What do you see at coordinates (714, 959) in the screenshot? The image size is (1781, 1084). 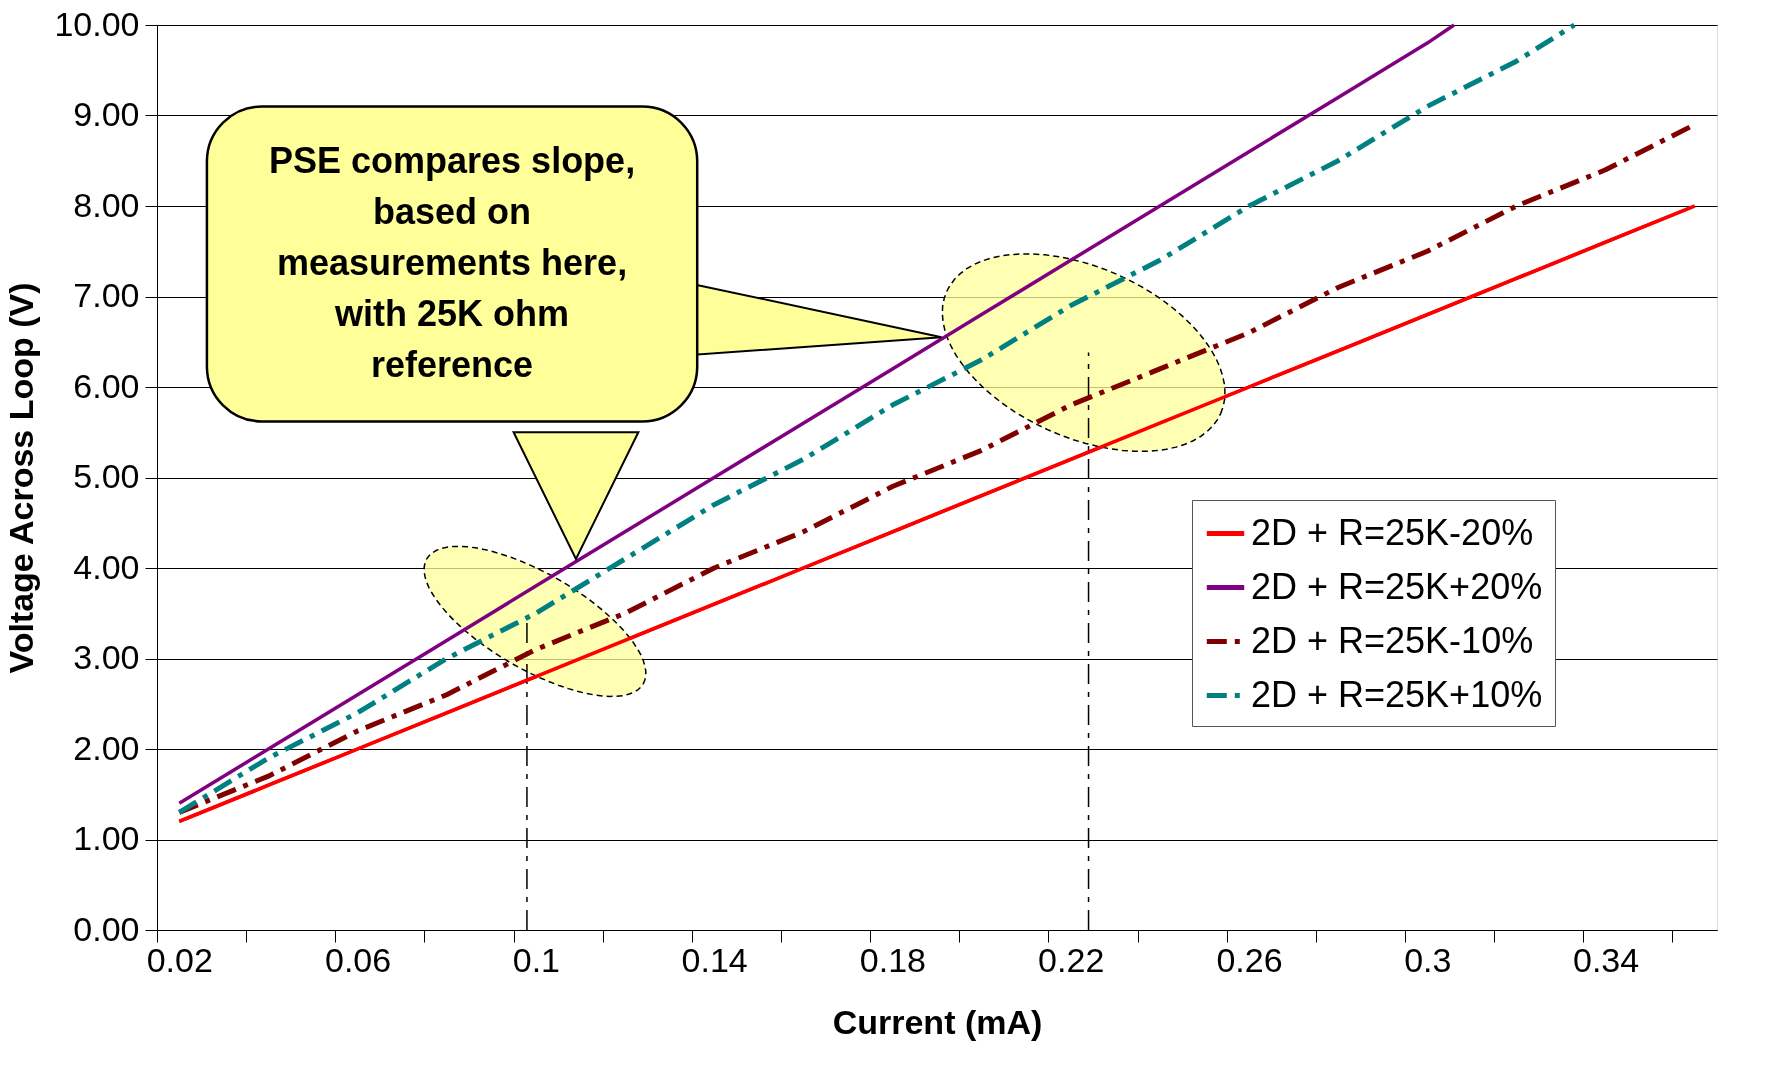 I see `x-tick-label: 0.14` at bounding box center [714, 959].